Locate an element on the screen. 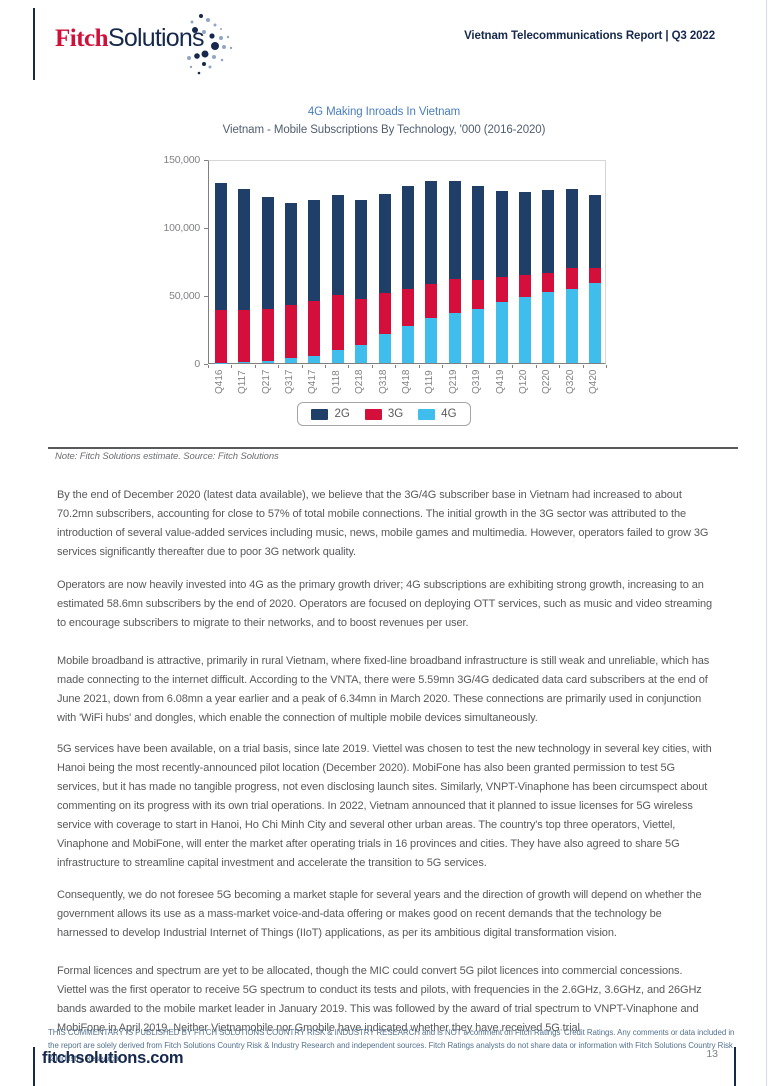 This screenshot has height=1086, width=768. bar-segment-3g-q417 is located at coordinates (314, 328).